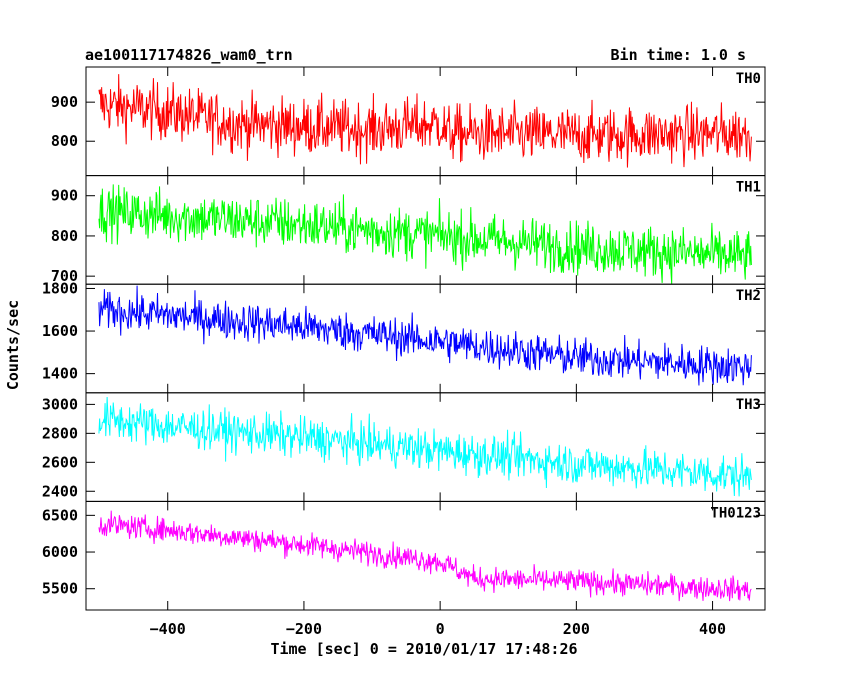 This screenshot has height=680, width=850. I want to click on y-tick-label: 6500, so click(60, 515).